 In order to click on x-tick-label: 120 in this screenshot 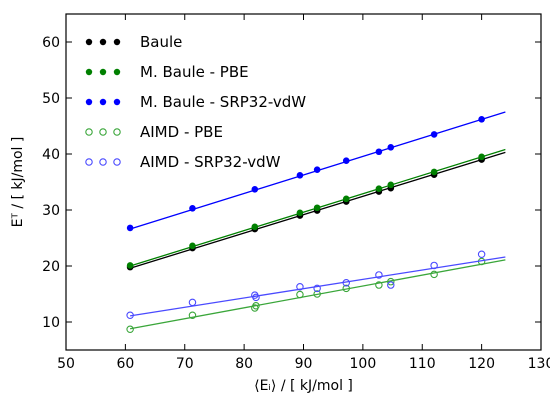, I will do `click(481, 364)`.